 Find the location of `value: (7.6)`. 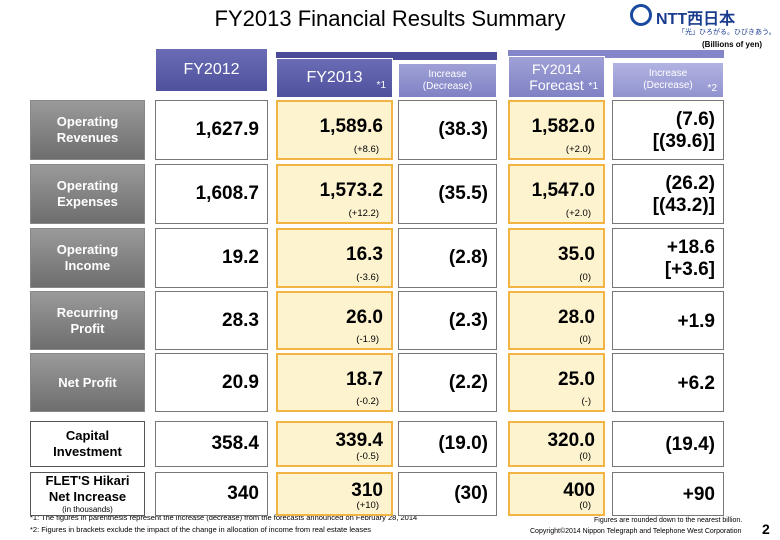

value: (7.6) is located at coordinates (695, 119).